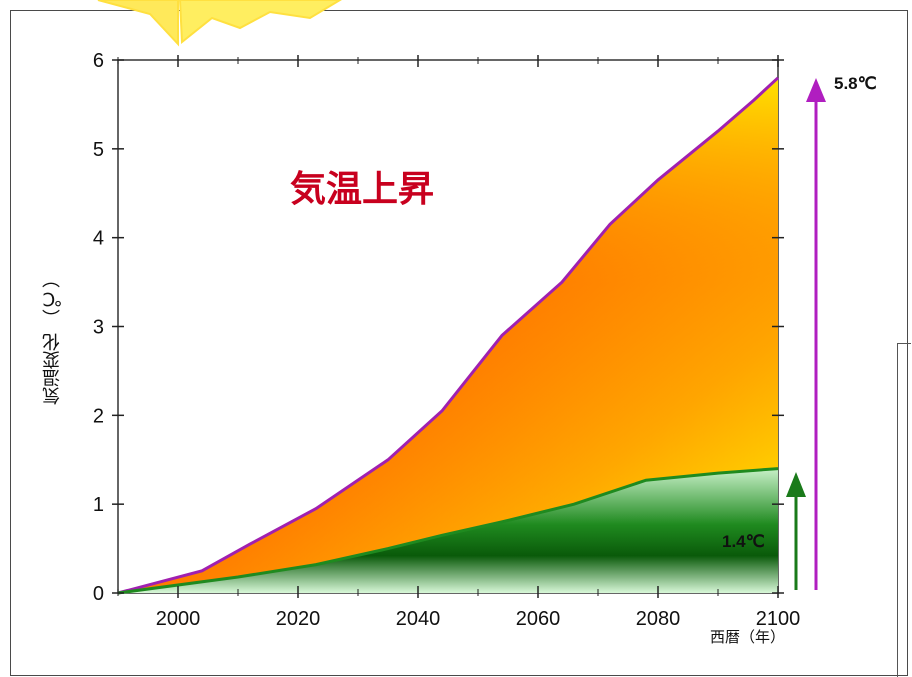  I want to click on x-tick-label: 2040, so click(418, 619).